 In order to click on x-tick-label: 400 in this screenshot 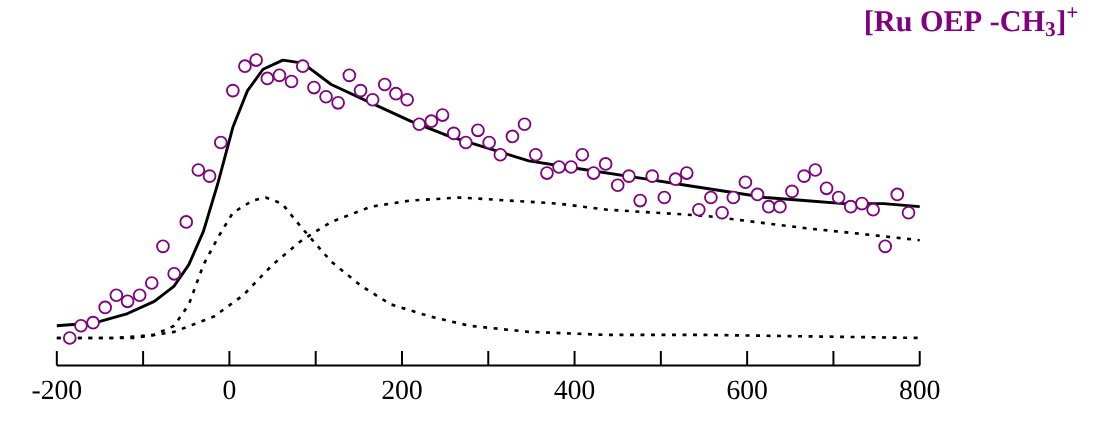, I will do `click(574, 390)`.